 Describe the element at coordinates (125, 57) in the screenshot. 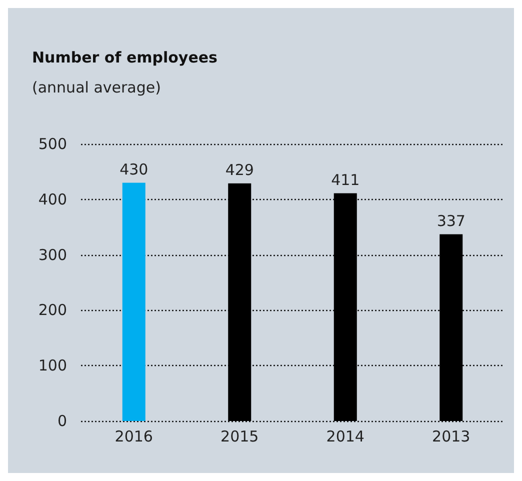

I see `chart-title: Number of employees` at that location.